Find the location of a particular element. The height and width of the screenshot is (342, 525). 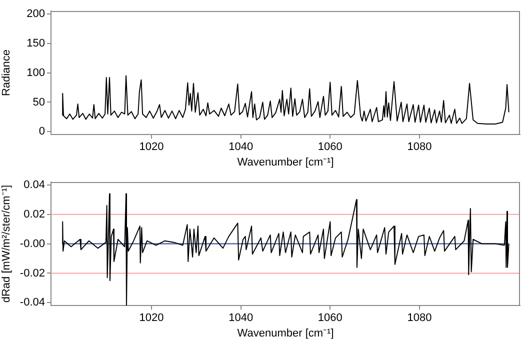

y-tick-label: 0.04 is located at coordinates (34, 184).